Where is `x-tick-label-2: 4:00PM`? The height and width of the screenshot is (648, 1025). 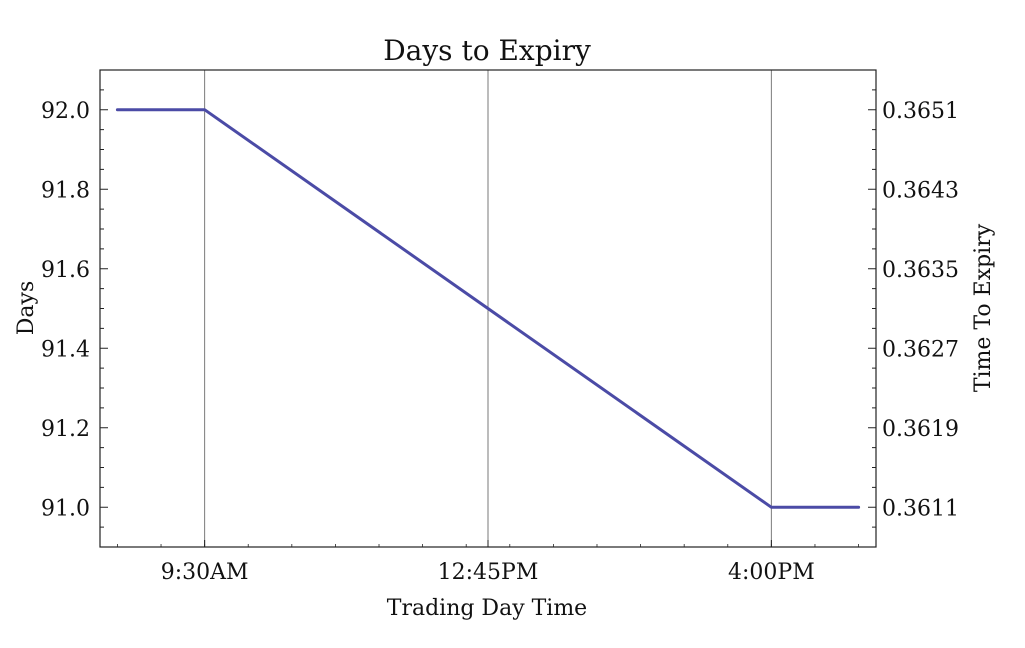 x-tick-label-2: 4:00PM is located at coordinates (771, 572).